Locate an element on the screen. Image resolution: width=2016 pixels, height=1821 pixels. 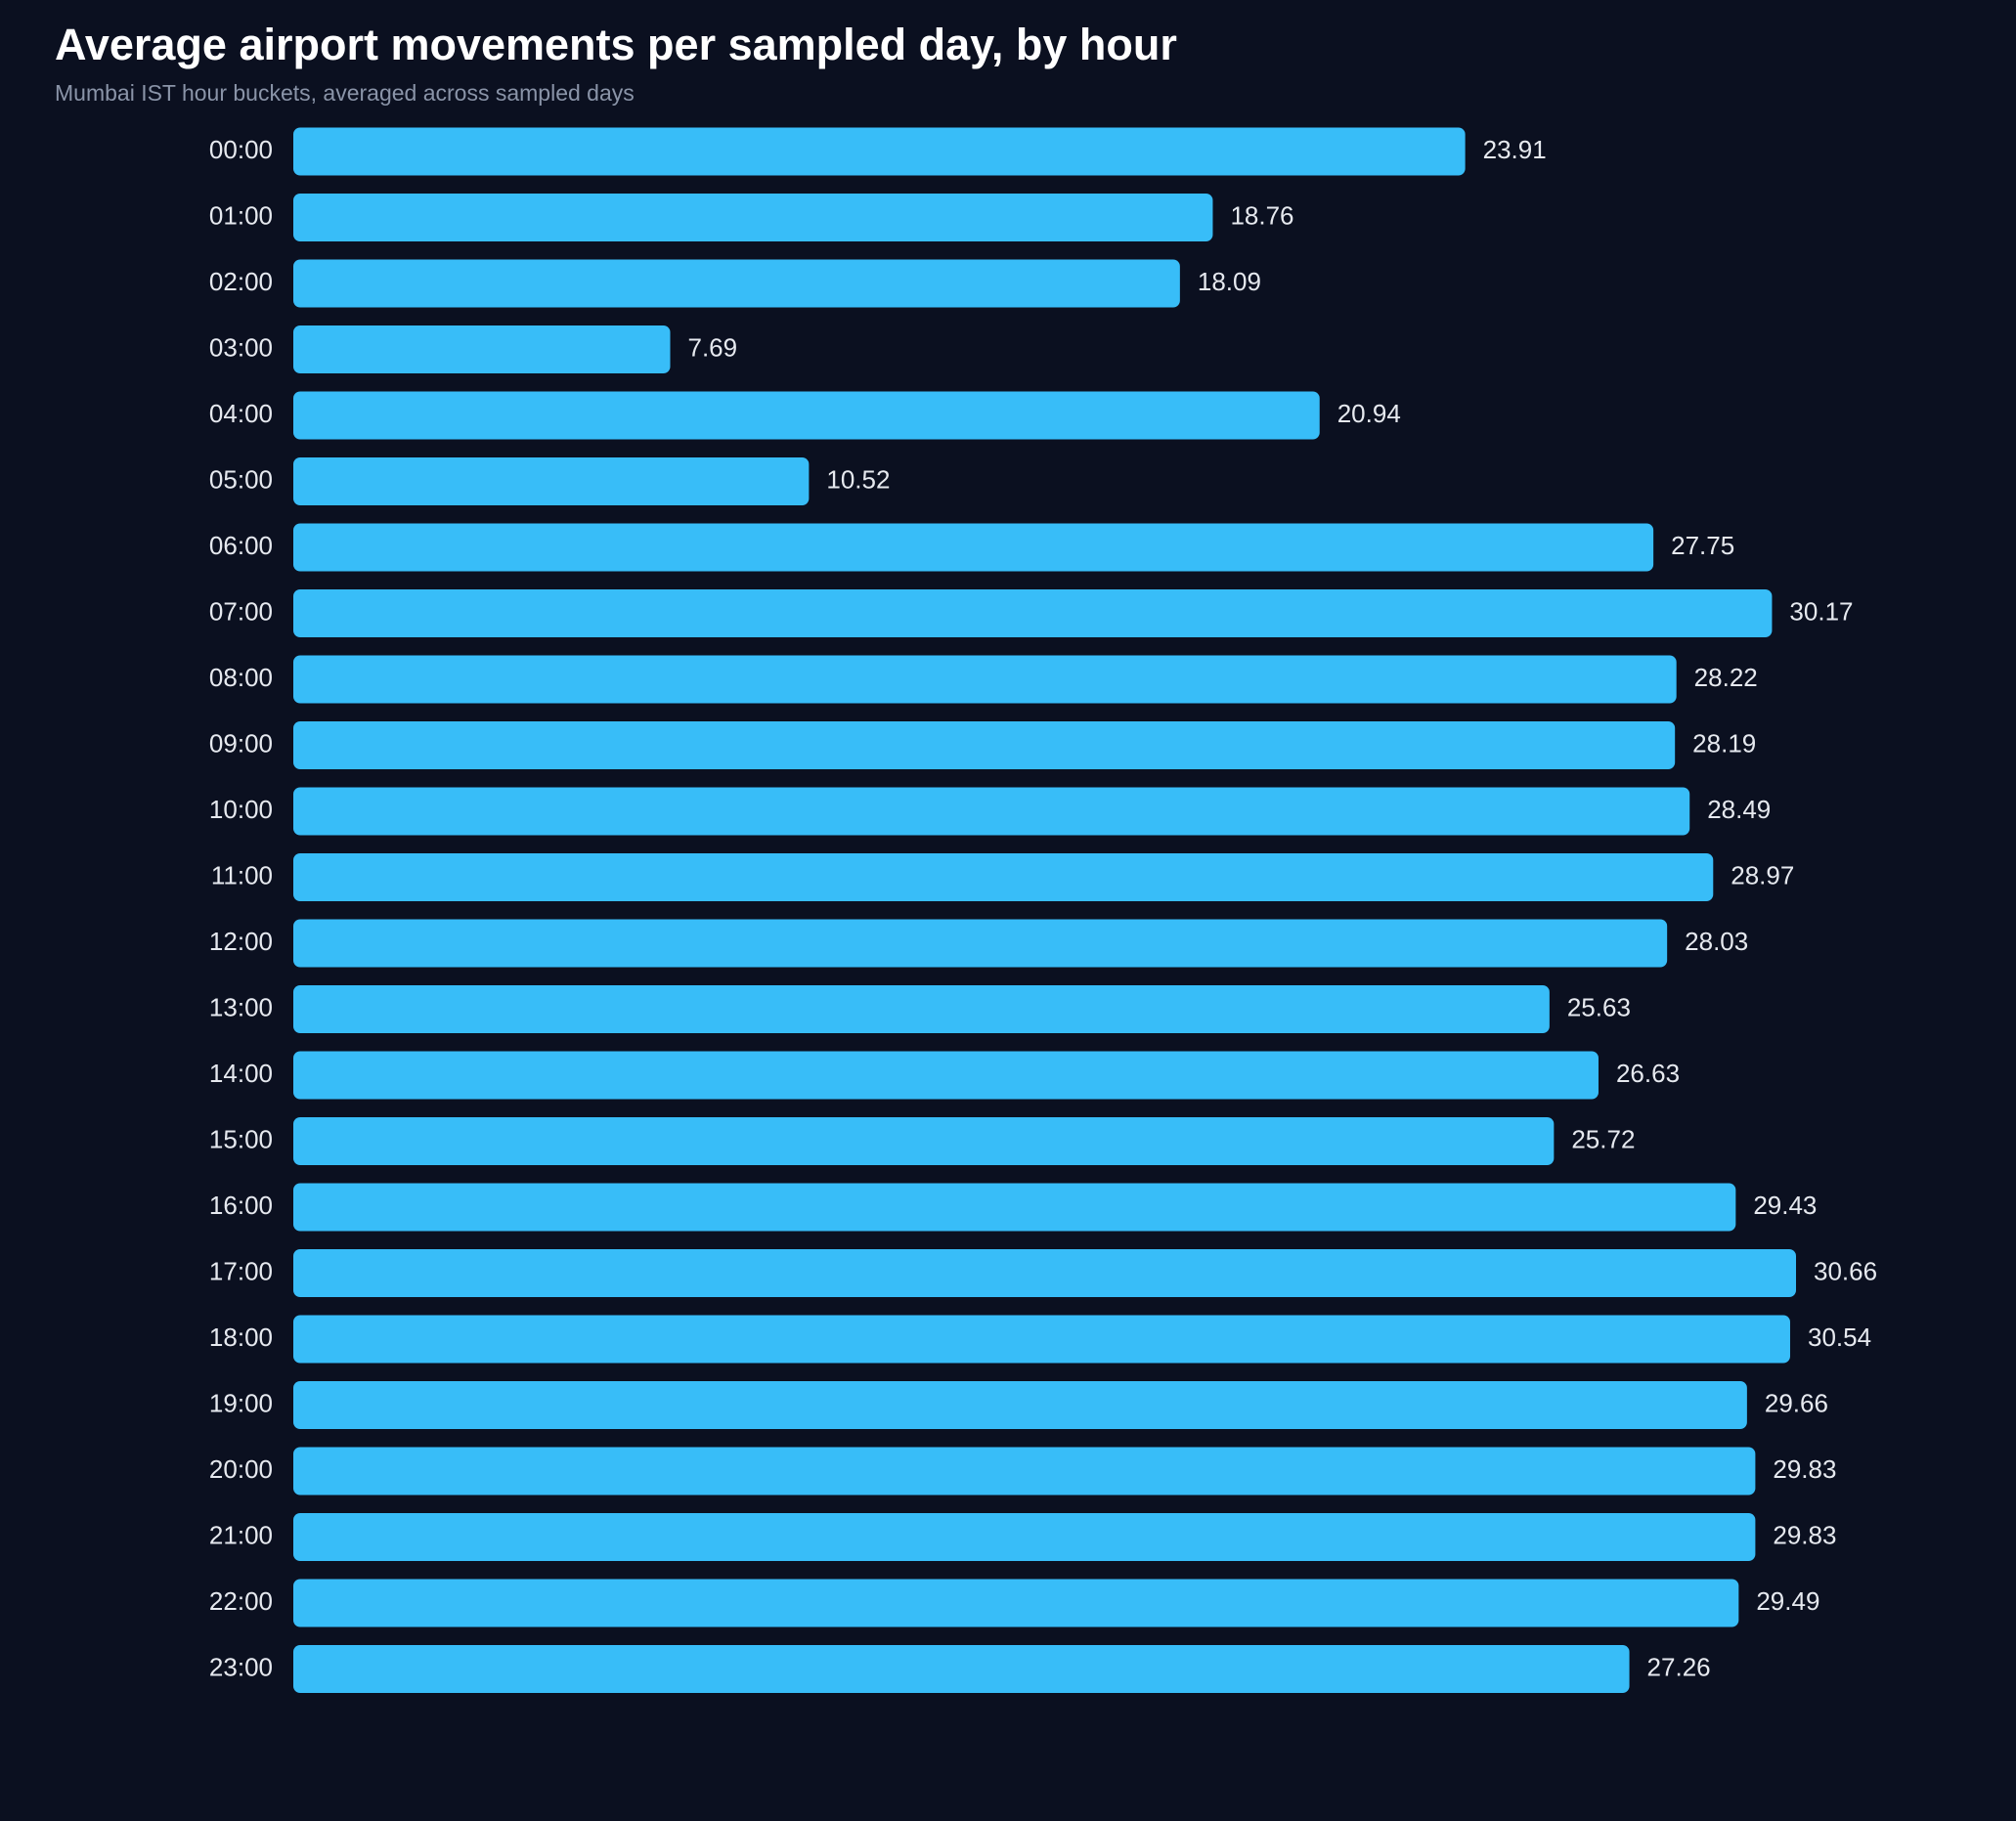
data-label: 29.49 is located at coordinates (1787, 1601).